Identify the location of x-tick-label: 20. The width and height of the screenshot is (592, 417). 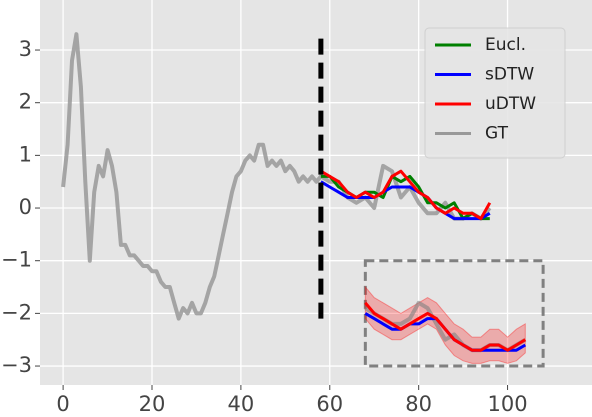
(152, 404).